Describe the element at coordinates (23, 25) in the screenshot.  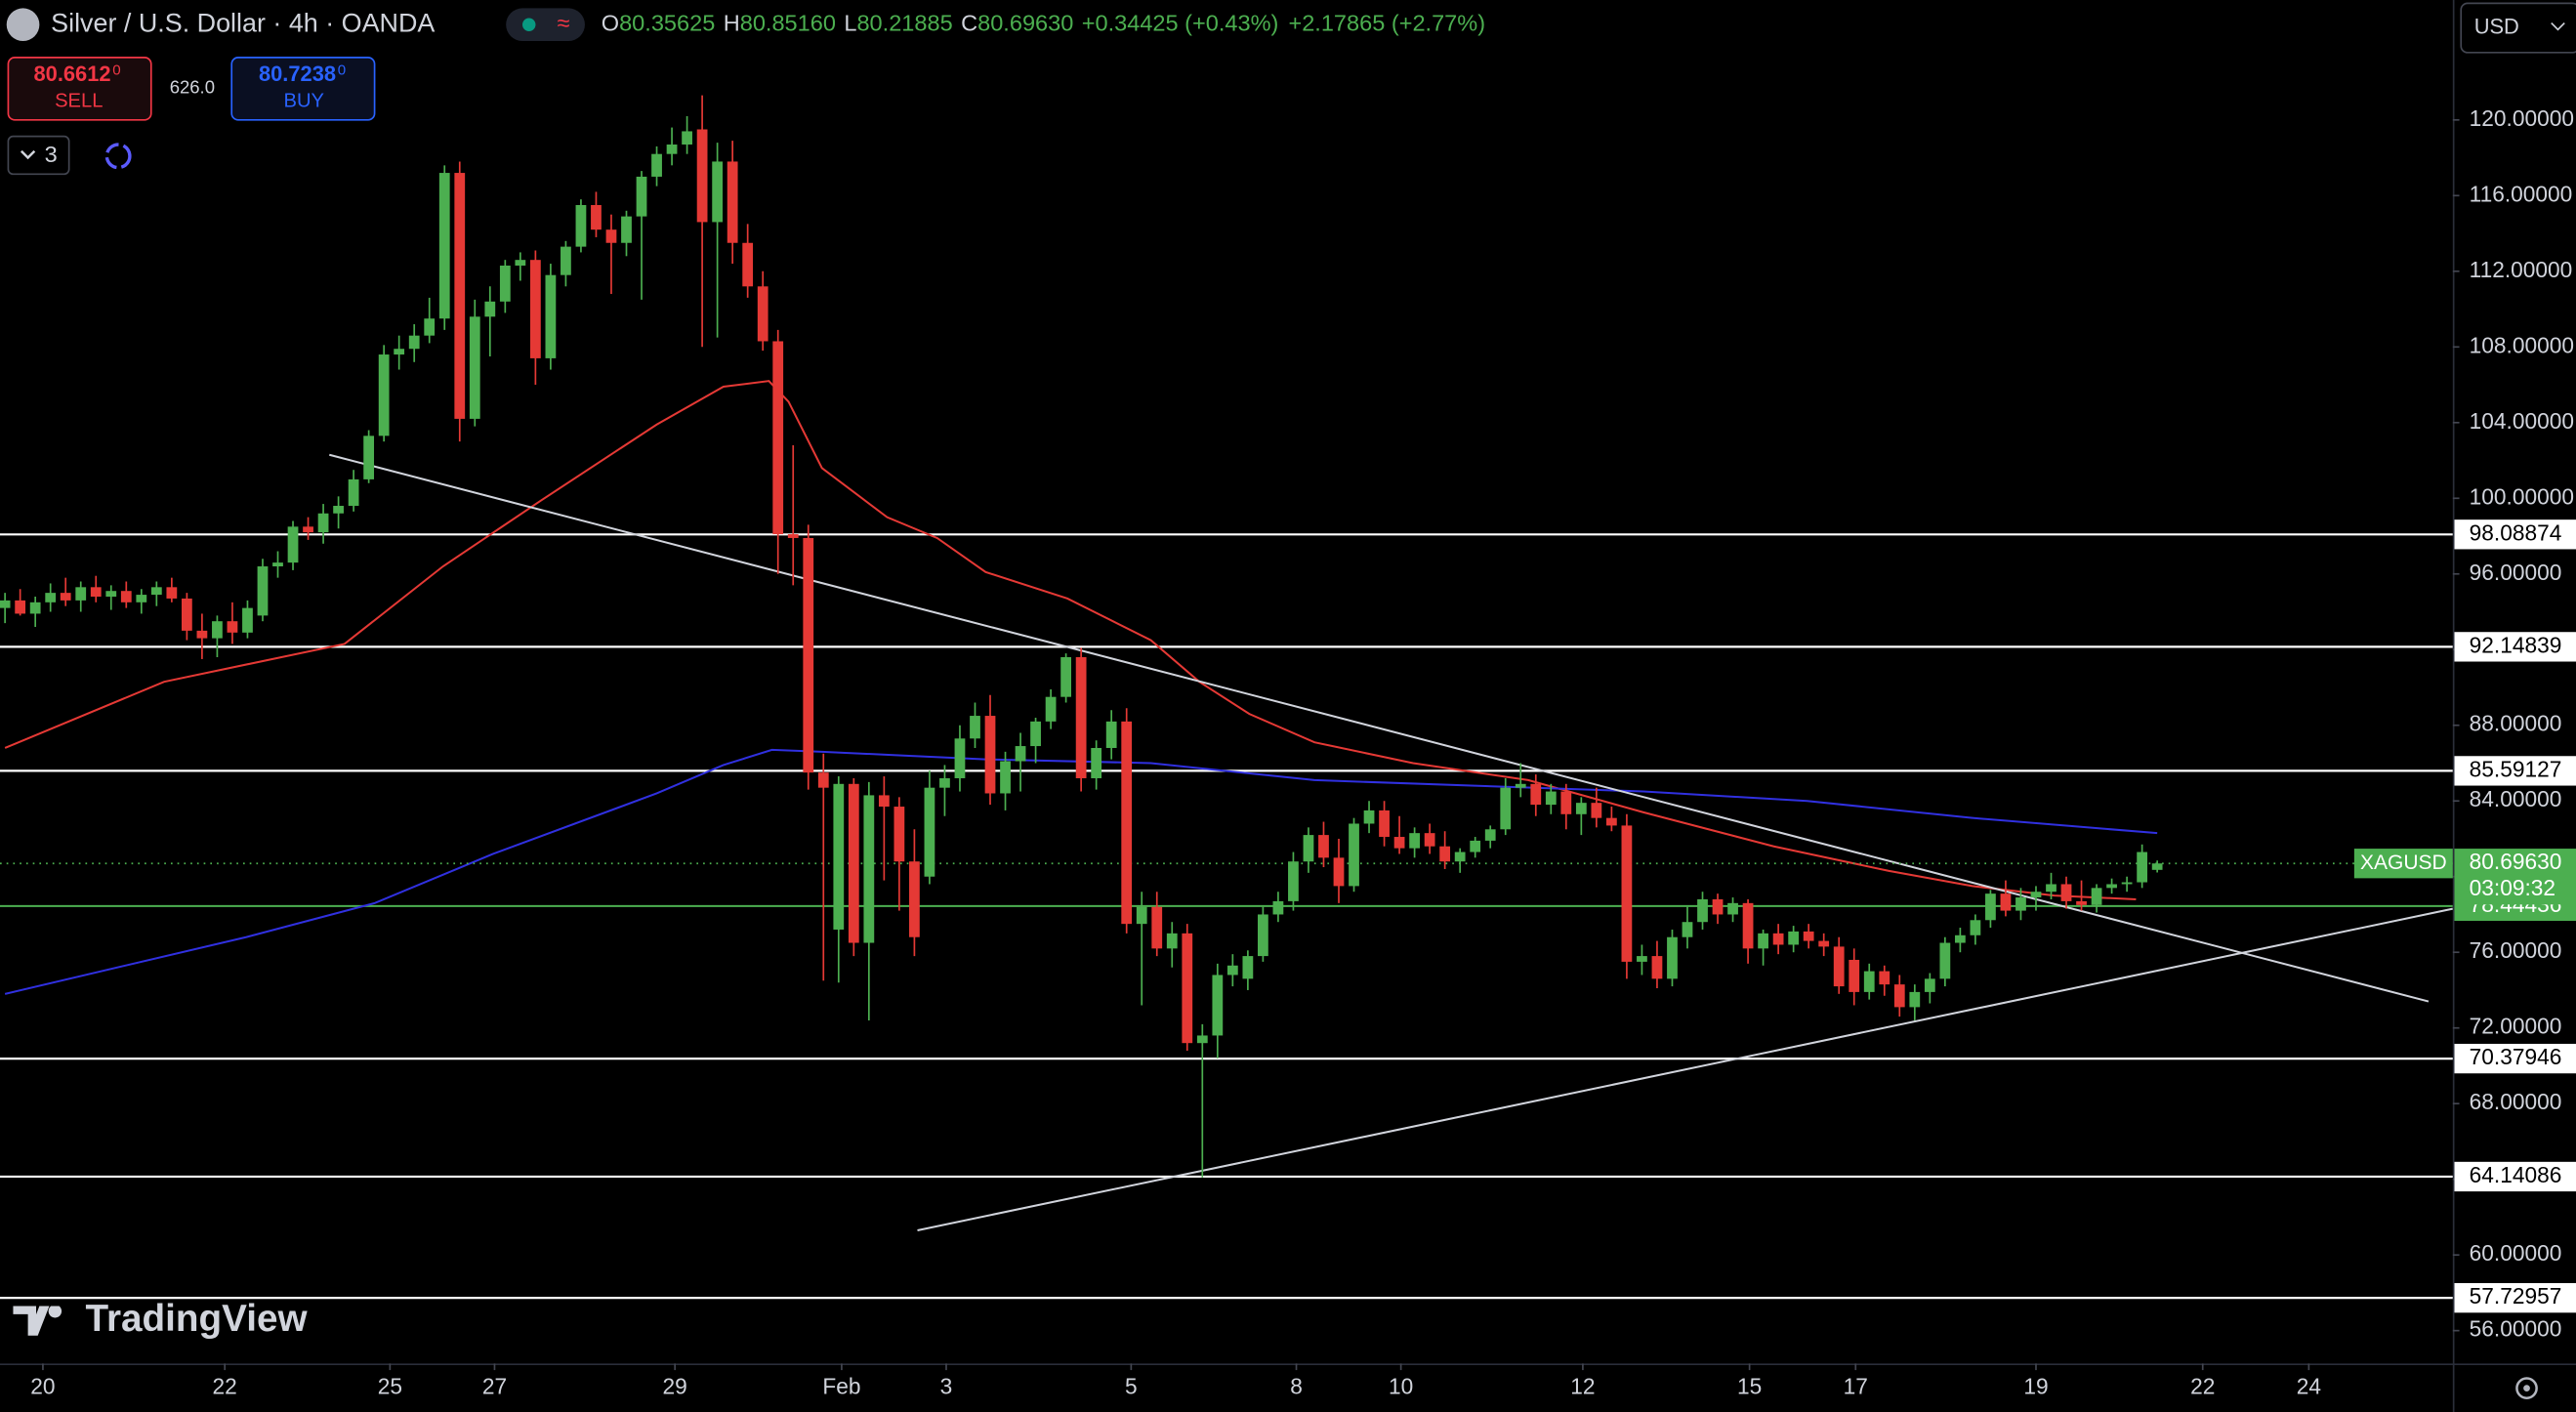
I see `symbol-icon` at that location.